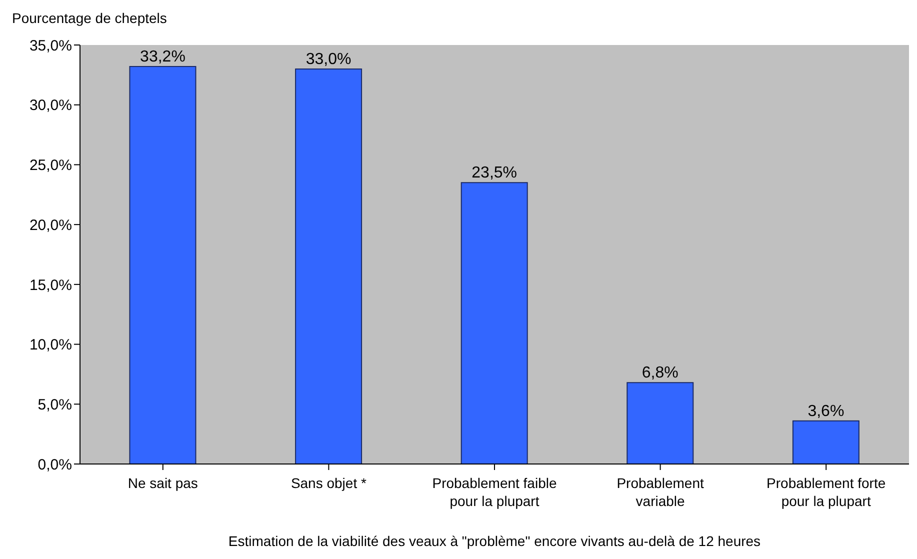 The height and width of the screenshot is (559, 917). Describe the element at coordinates (163, 57) in the screenshot. I see `data-label: 33,2%` at that location.